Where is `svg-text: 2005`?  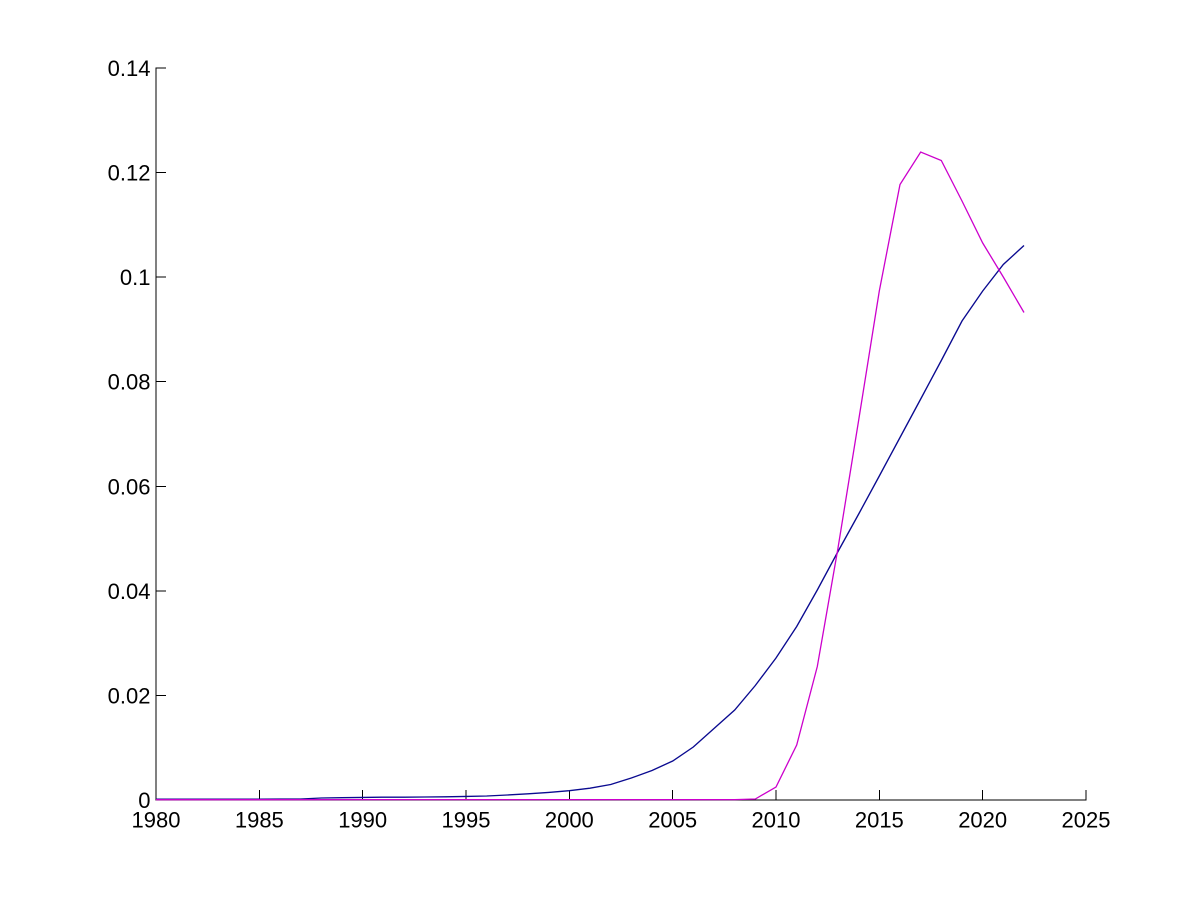 svg-text: 2005 is located at coordinates (672, 820).